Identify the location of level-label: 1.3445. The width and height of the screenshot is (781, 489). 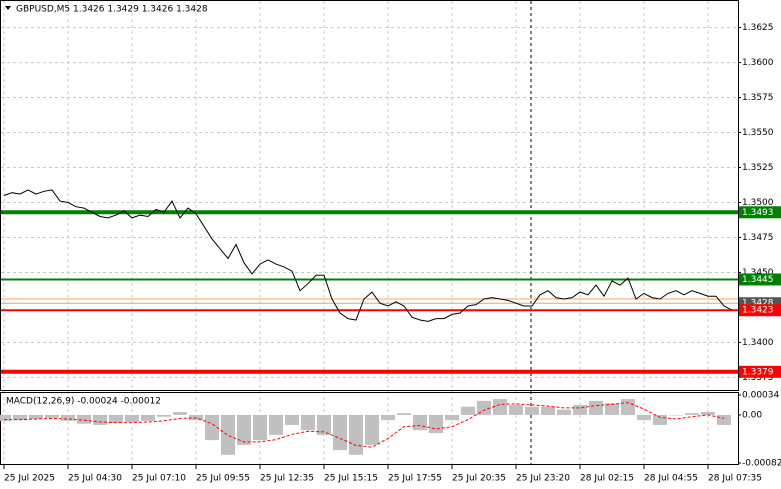
(758, 280).